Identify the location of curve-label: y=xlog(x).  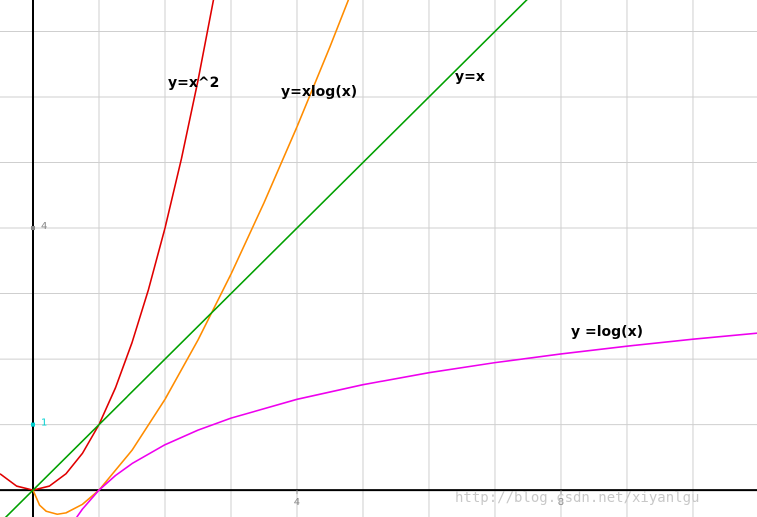
(319, 92).